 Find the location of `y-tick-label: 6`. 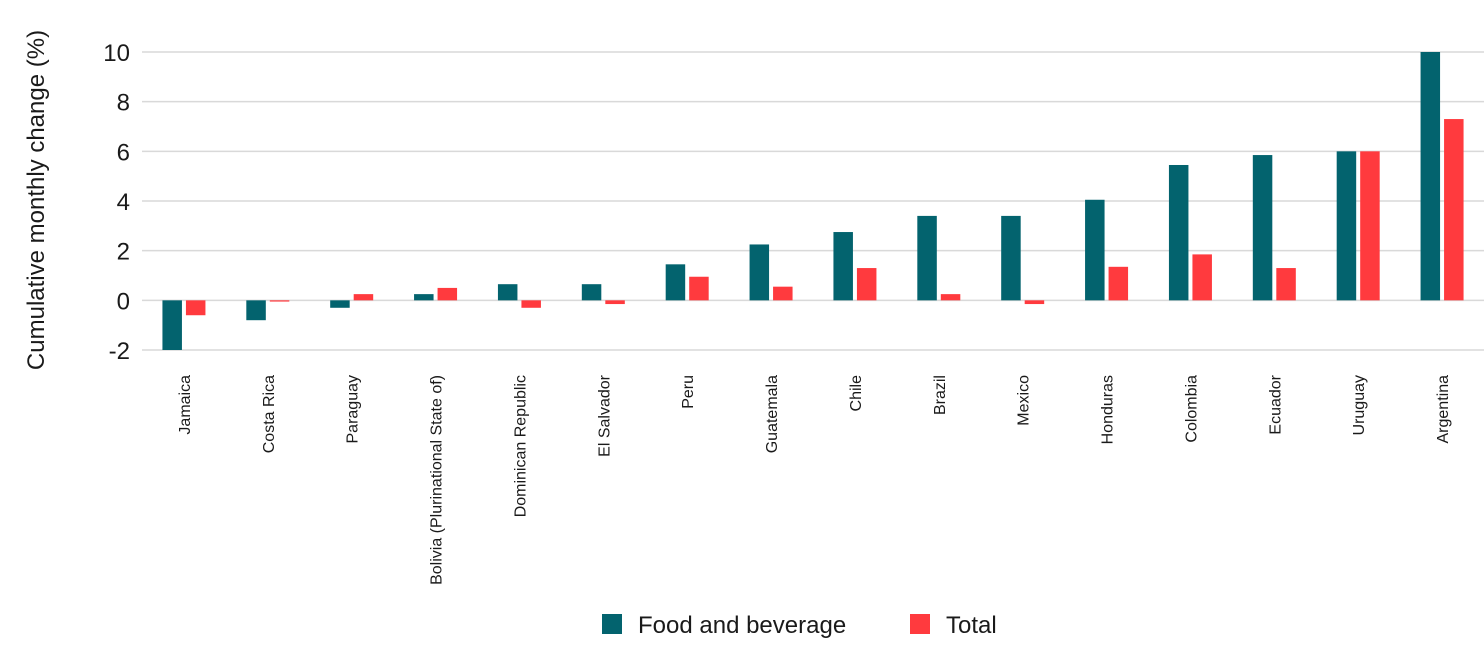

y-tick-label: 6 is located at coordinates (123, 152).